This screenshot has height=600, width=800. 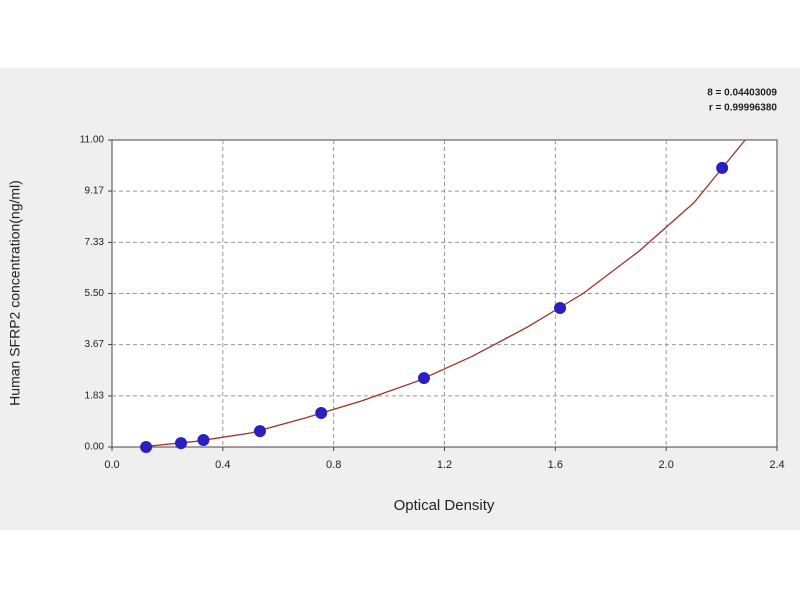 What do you see at coordinates (92, 140) in the screenshot?
I see `y-tick-label: 11.00` at bounding box center [92, 140].